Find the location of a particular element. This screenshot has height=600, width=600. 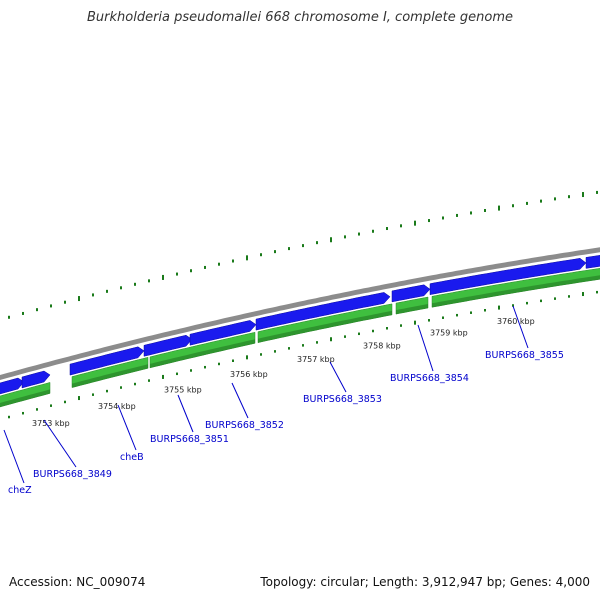

gene-label: BURPS668_3849 is located at coordinates (72, 474).